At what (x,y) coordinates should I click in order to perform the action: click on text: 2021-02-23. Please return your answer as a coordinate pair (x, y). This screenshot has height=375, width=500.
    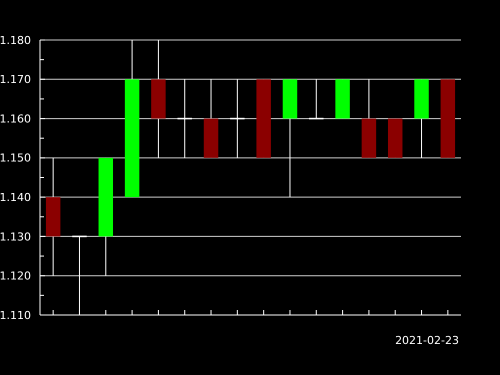
    Looking at the image, I should click on (427, 340).